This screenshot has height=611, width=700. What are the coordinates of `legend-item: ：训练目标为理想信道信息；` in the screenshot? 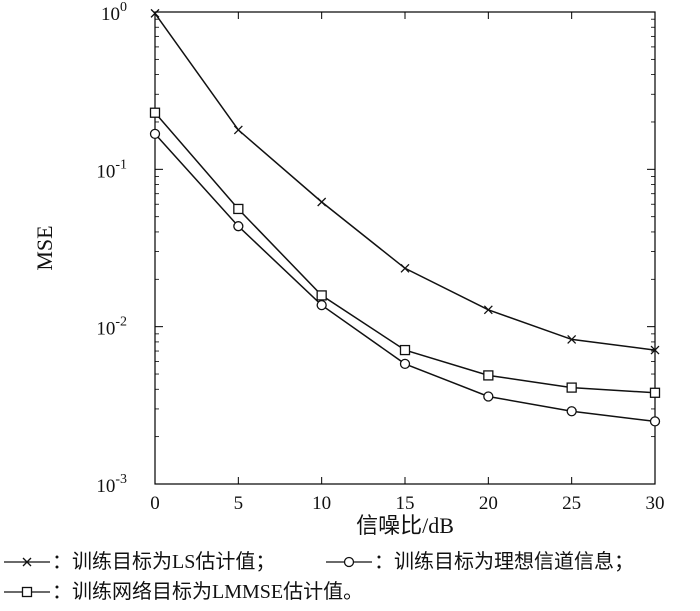 It's located at (480, 561).